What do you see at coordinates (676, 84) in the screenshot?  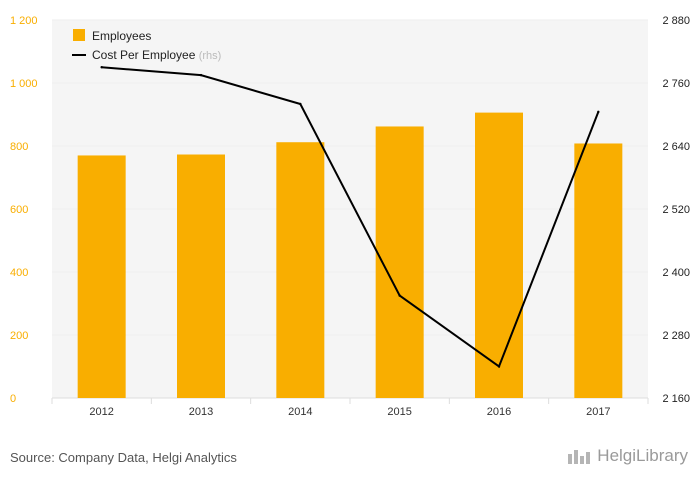 I see `y-right-tick-label-1: 2 760` at bounding box center [676, 84].